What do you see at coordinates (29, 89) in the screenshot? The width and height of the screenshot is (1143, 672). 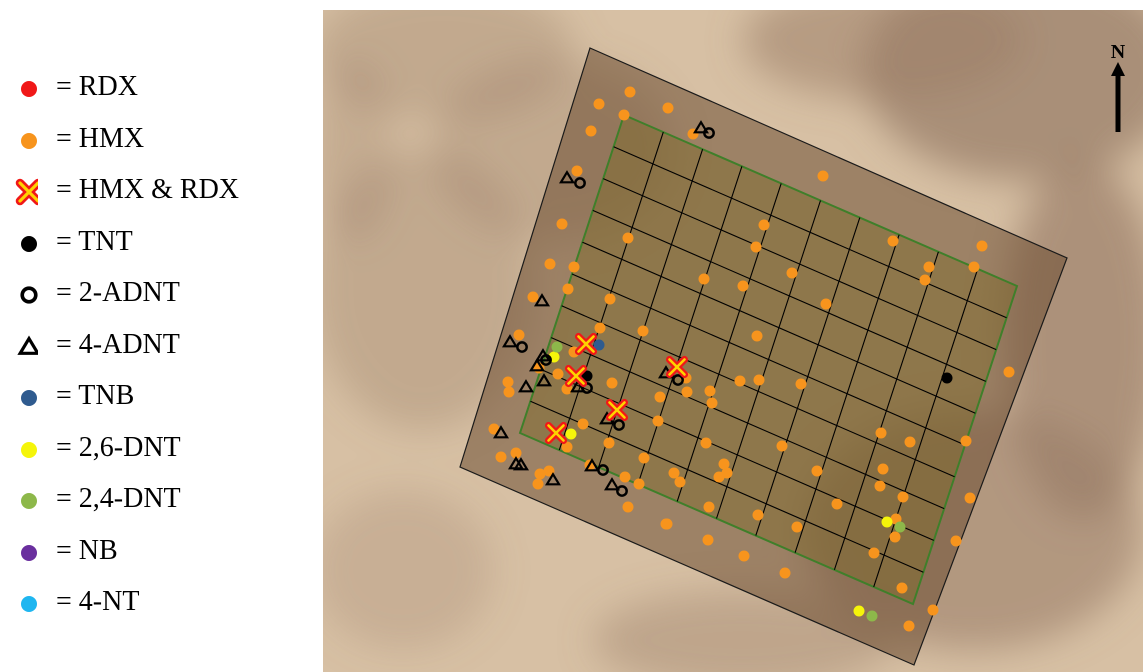 I see `legend-symbol-rdx` at bounding box center [29, 89].